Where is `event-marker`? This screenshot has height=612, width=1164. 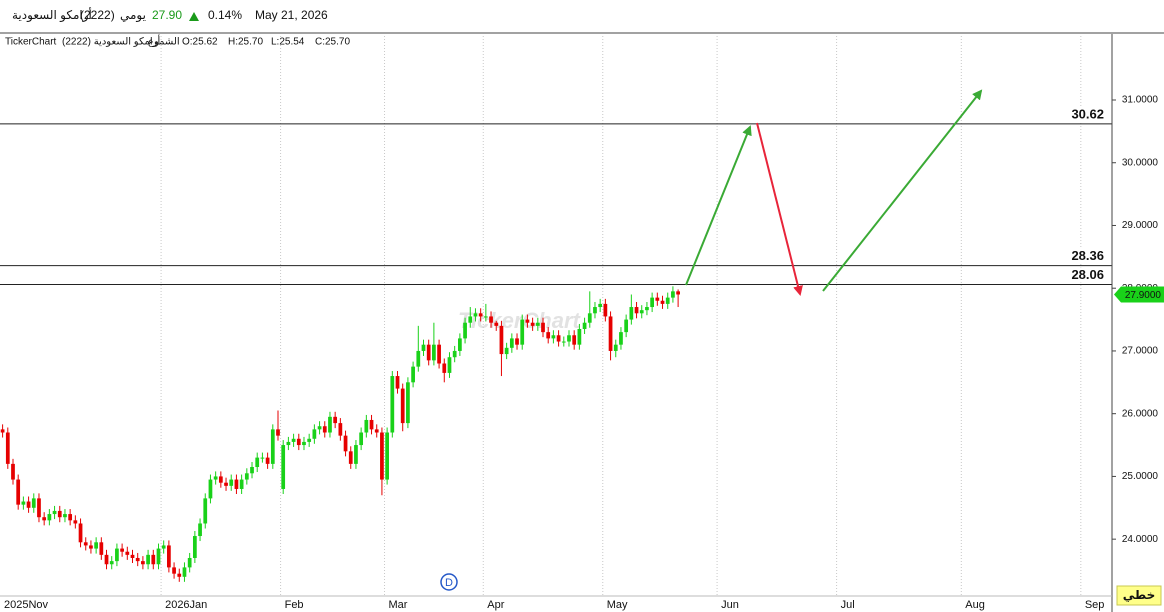
event-marker is located at coordinates (449, 582).